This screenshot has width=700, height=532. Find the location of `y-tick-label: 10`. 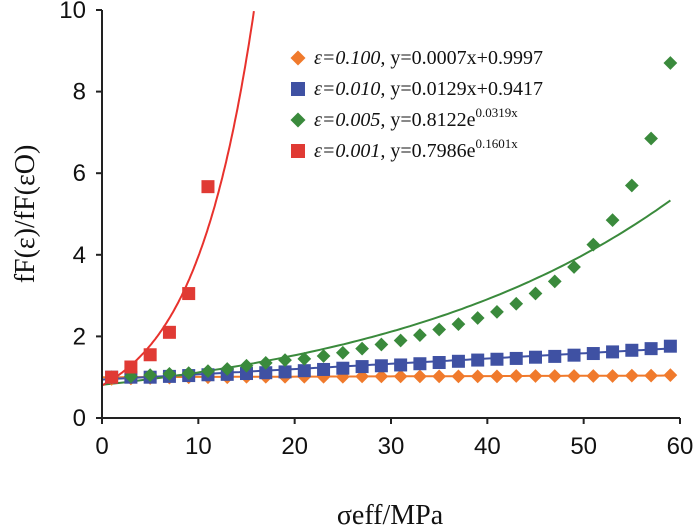

y-tick-label: 10 is located at coordinates (72, 12).